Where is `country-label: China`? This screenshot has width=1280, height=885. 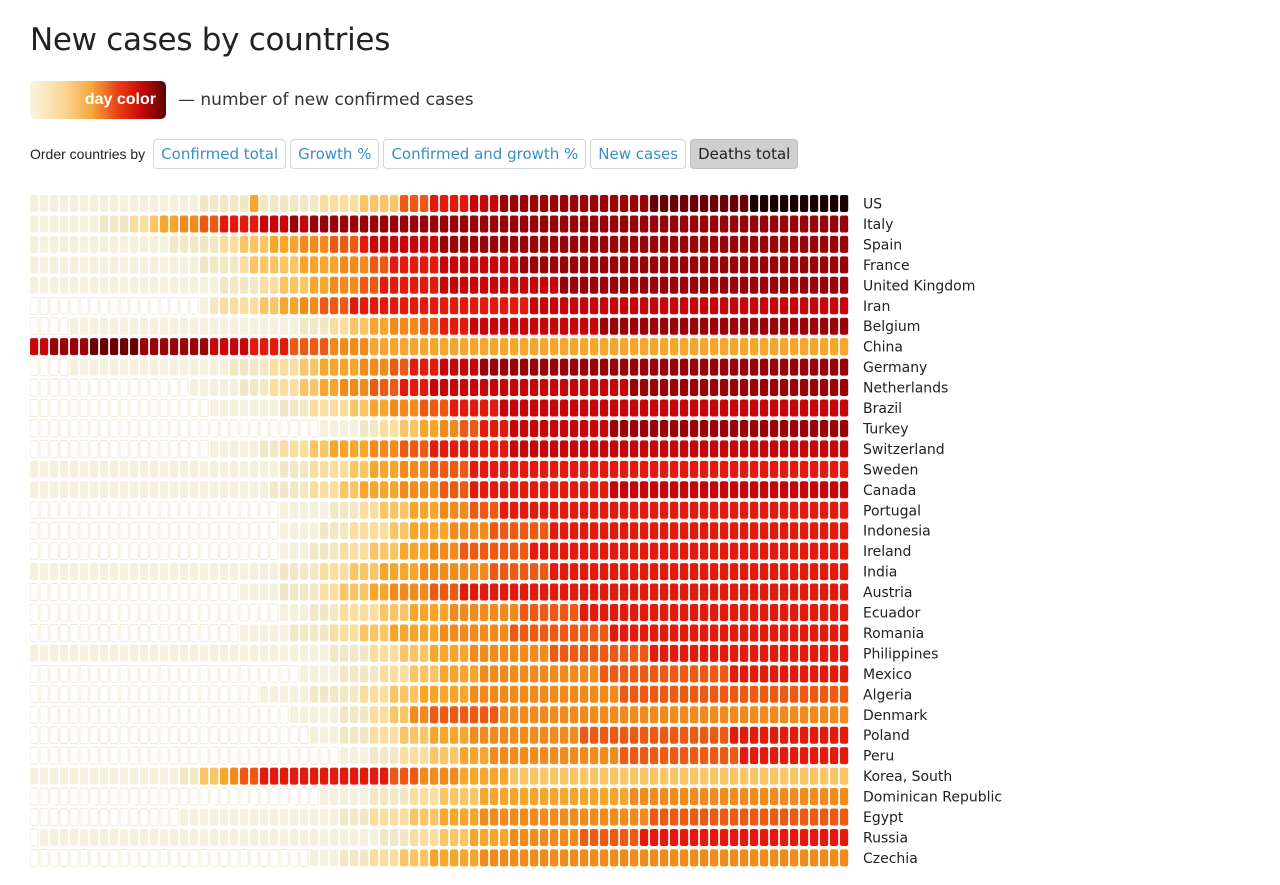 country-label: China is located at coordinates (883, 348).